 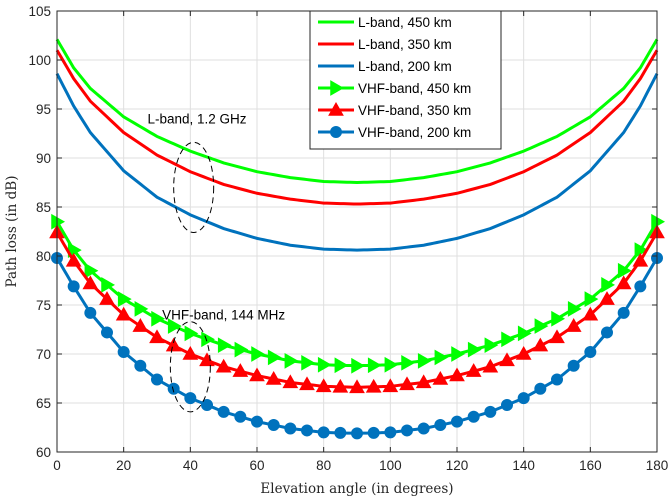 I want to click on legend-label: L-band, 200 km, so click(x=405, y=66).